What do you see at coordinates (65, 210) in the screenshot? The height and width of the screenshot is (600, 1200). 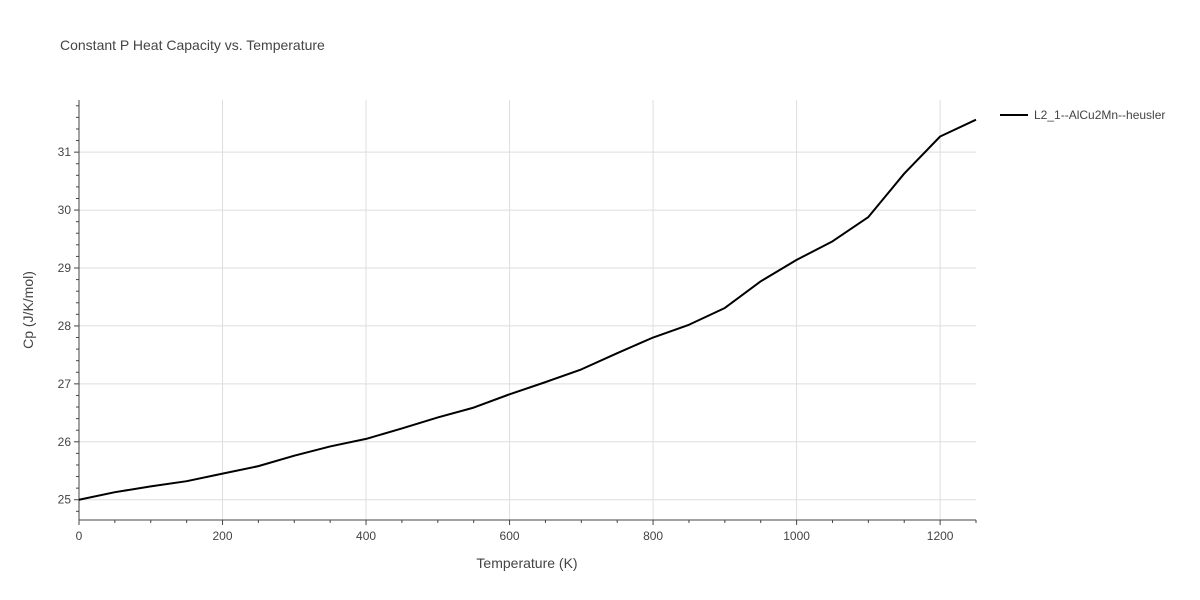 I see `y-tick-label: 30` at bounding box center [65, 210].